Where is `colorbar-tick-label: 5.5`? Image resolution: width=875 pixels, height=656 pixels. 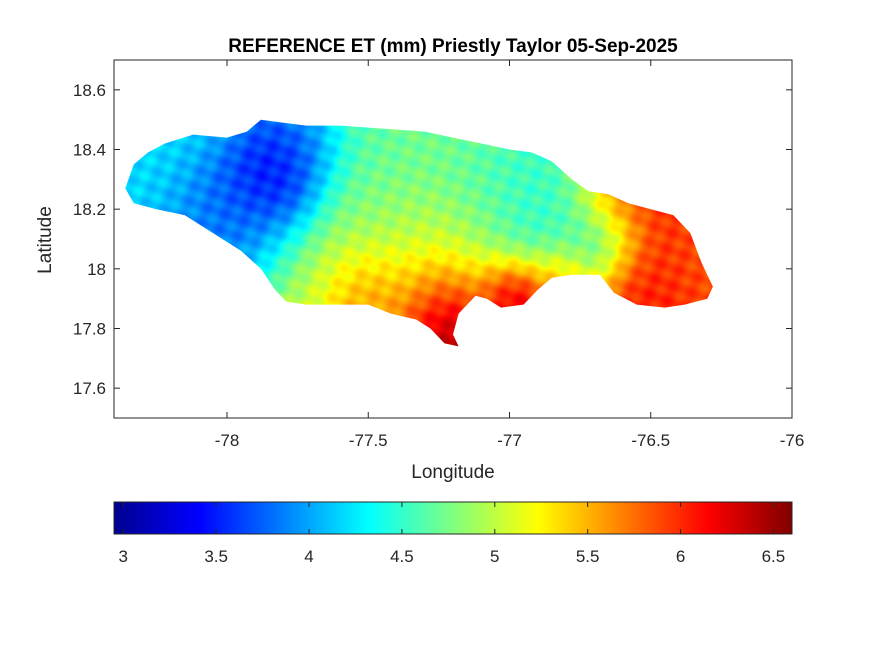 colorbar-tick-label: 5.5 is located at coordinates (588, 556).